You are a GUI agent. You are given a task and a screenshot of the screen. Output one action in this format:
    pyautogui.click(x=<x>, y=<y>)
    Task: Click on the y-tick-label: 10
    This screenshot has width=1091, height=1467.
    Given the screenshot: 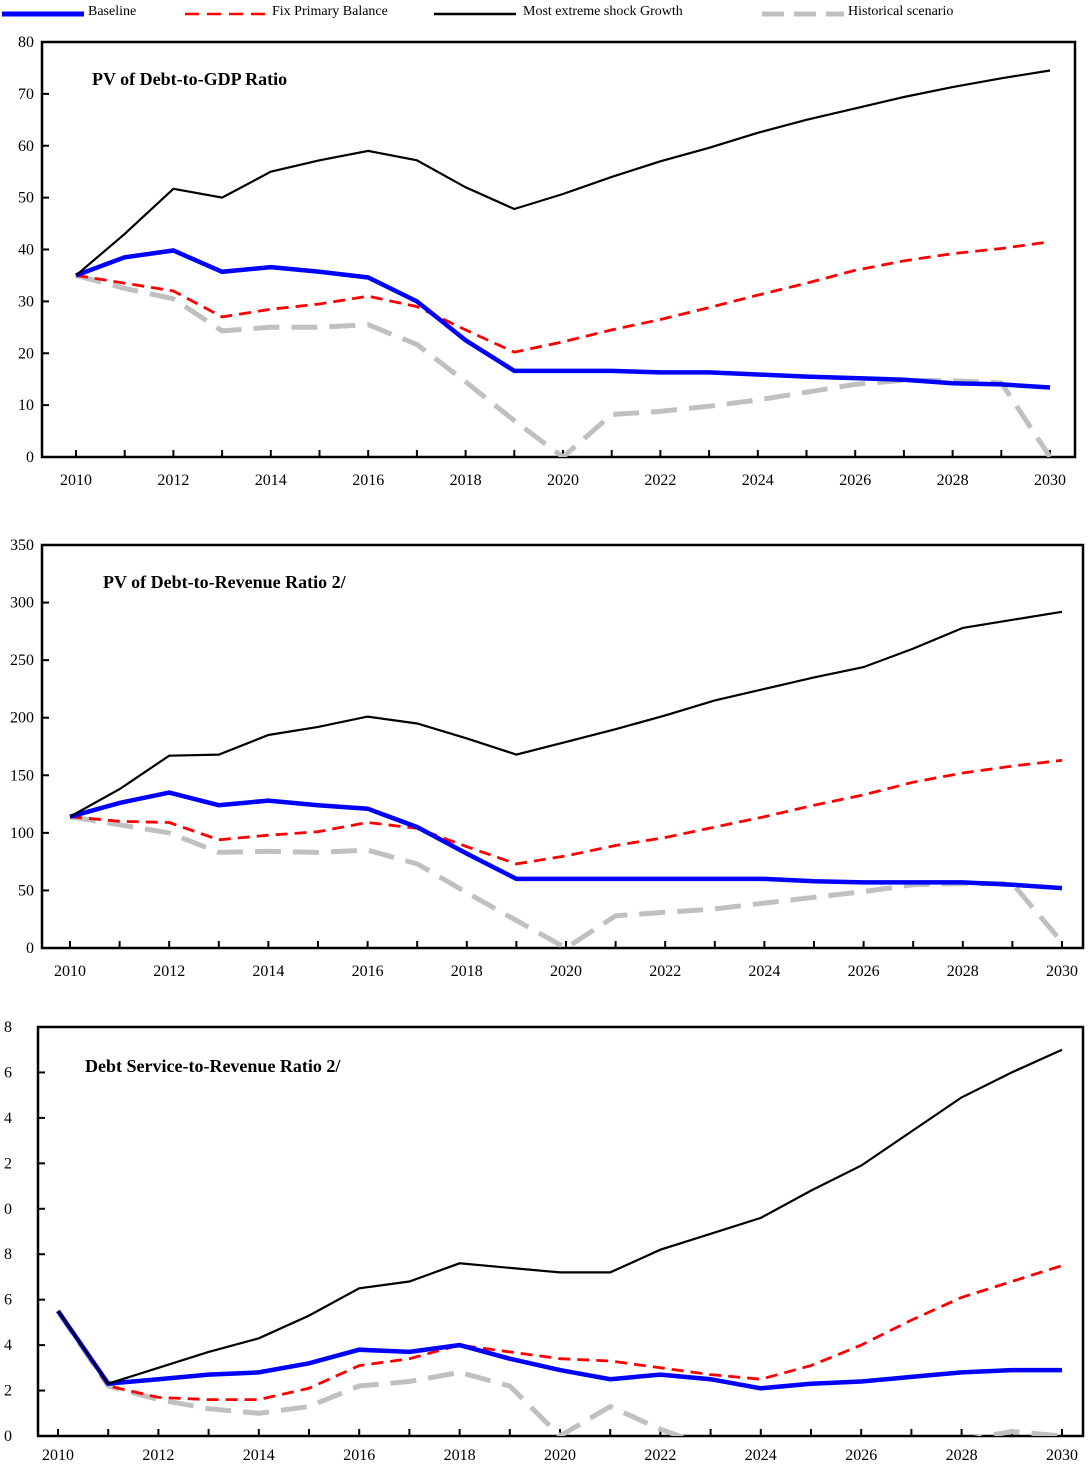 What is the action you would take?
    pyautogui.click(x=26, y=405)
    